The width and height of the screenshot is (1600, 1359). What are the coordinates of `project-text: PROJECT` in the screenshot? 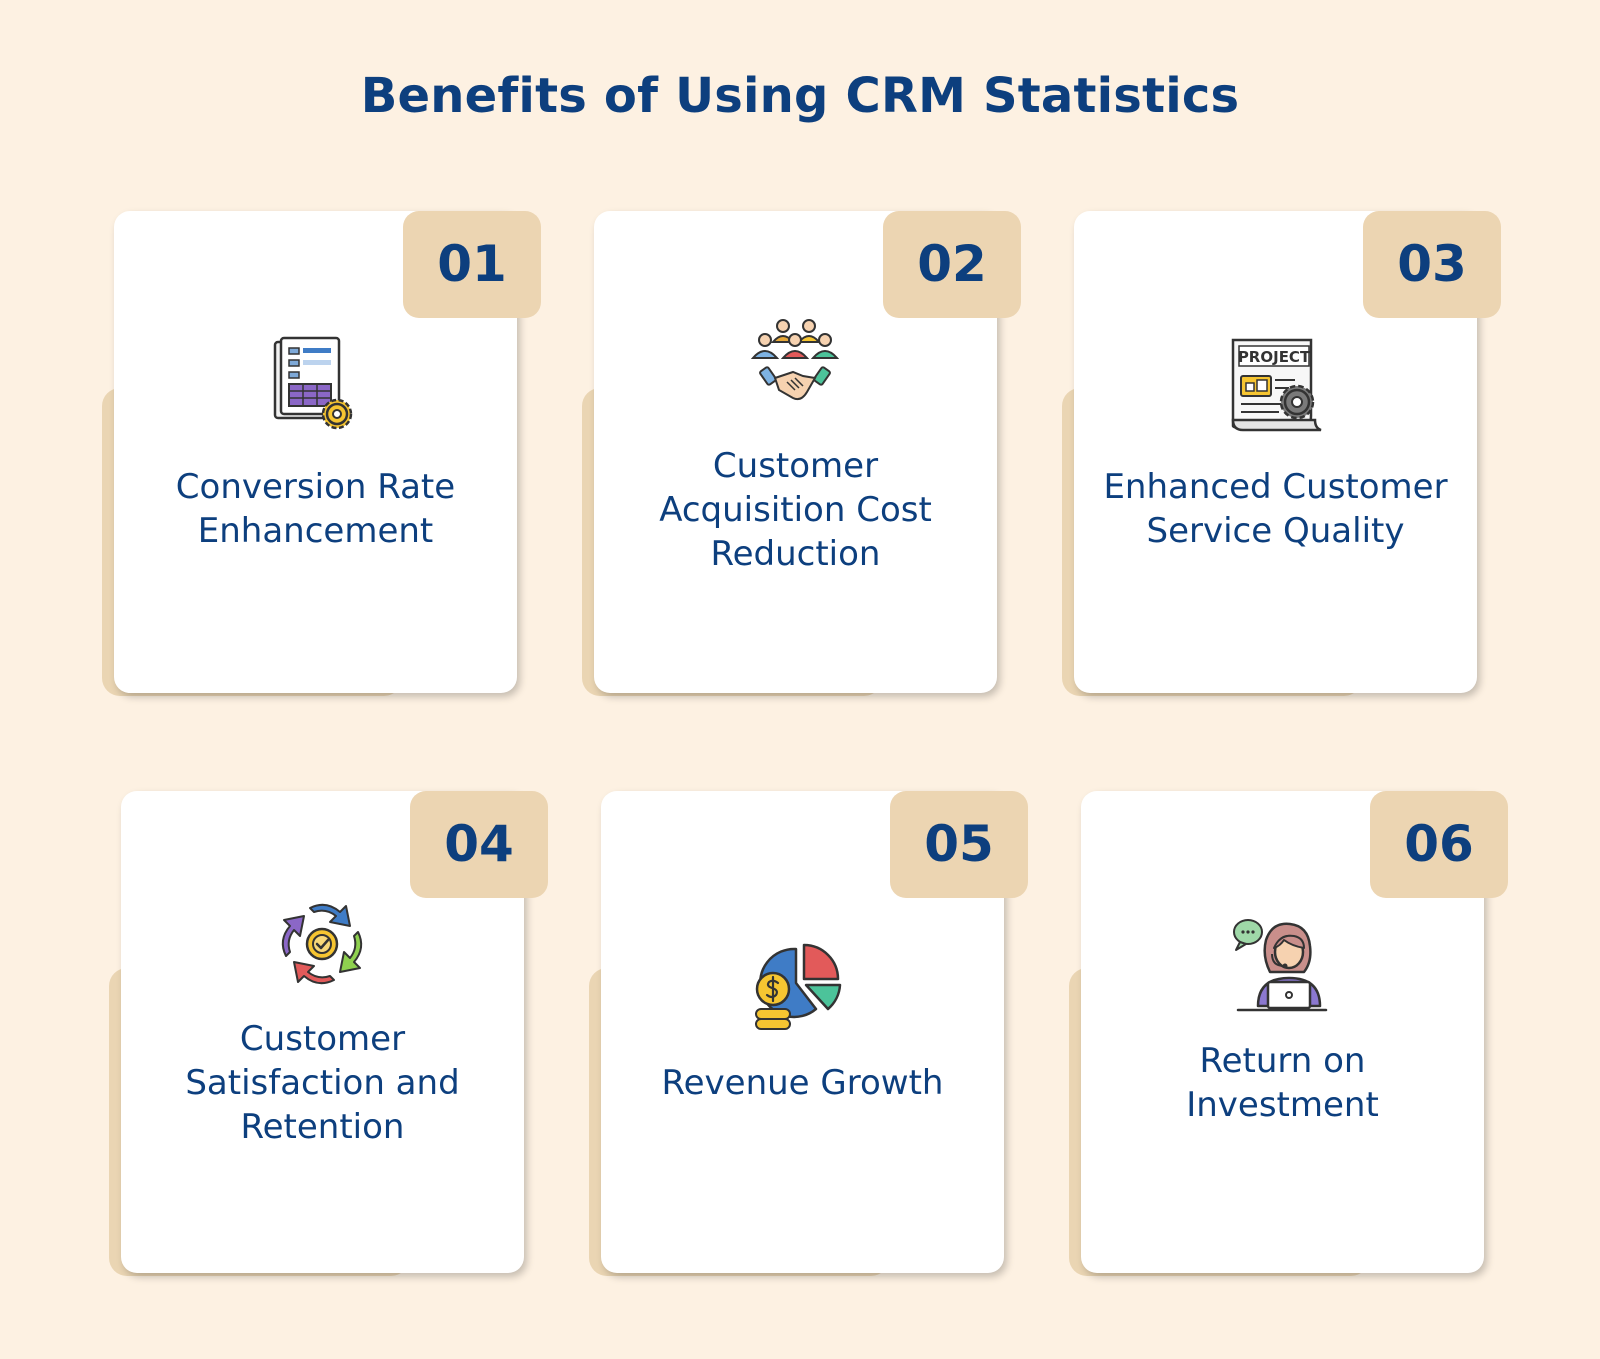 It's located at (1274, 357).